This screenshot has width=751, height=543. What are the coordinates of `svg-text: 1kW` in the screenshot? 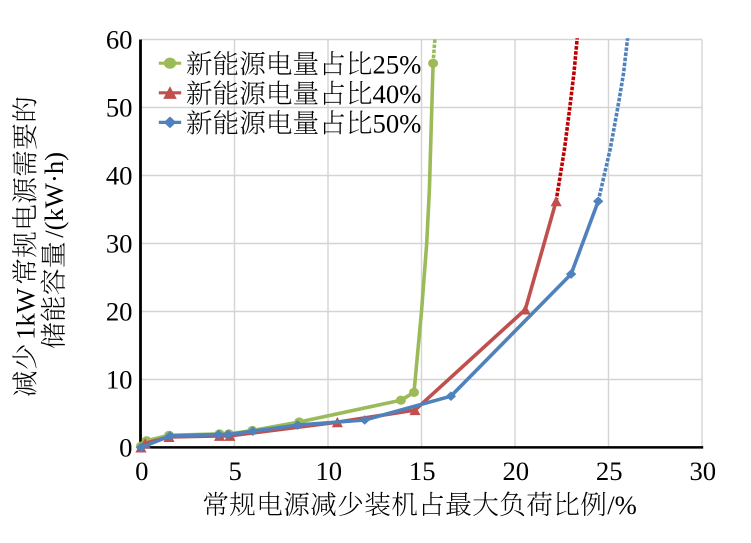 It's located at (26, 313).